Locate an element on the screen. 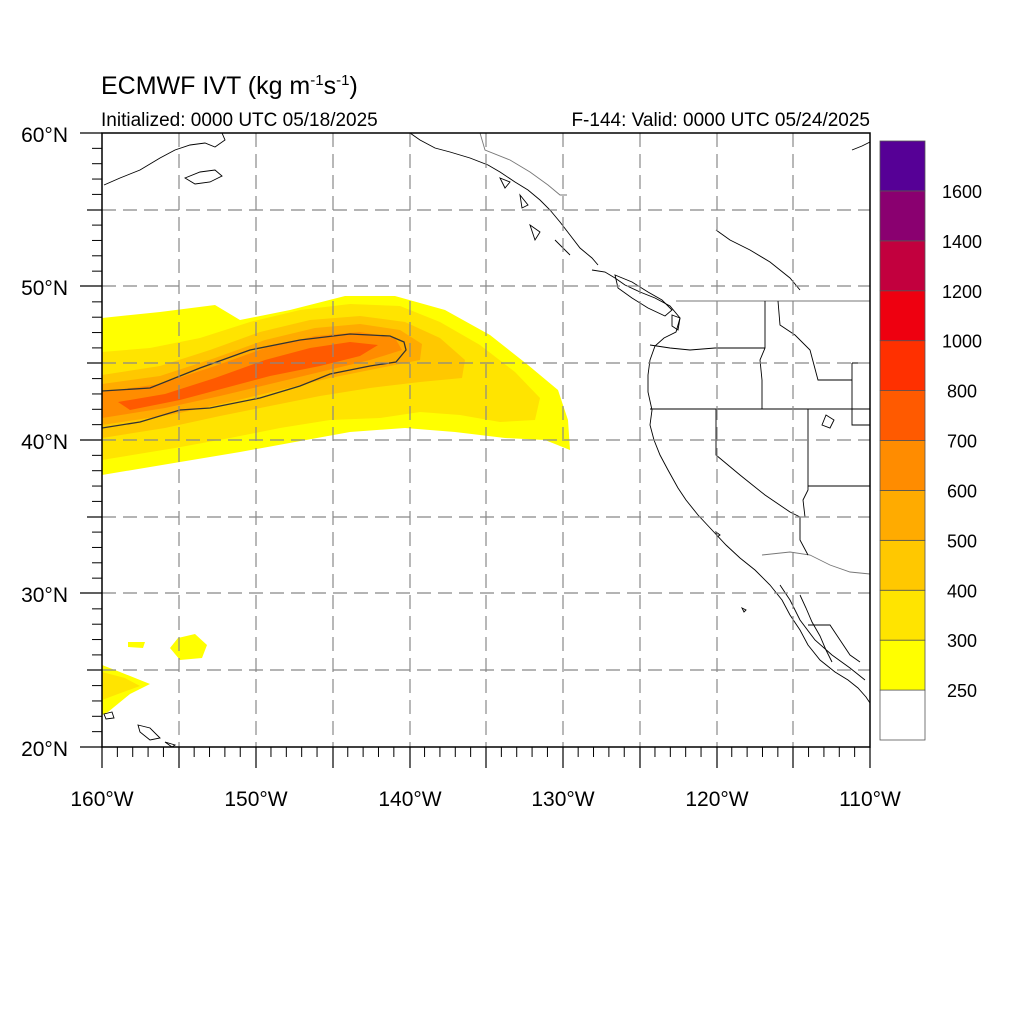 The height and width of the screenshot is (1024, 1024). lon-label: 120°W is located at coordinates (716, 799).